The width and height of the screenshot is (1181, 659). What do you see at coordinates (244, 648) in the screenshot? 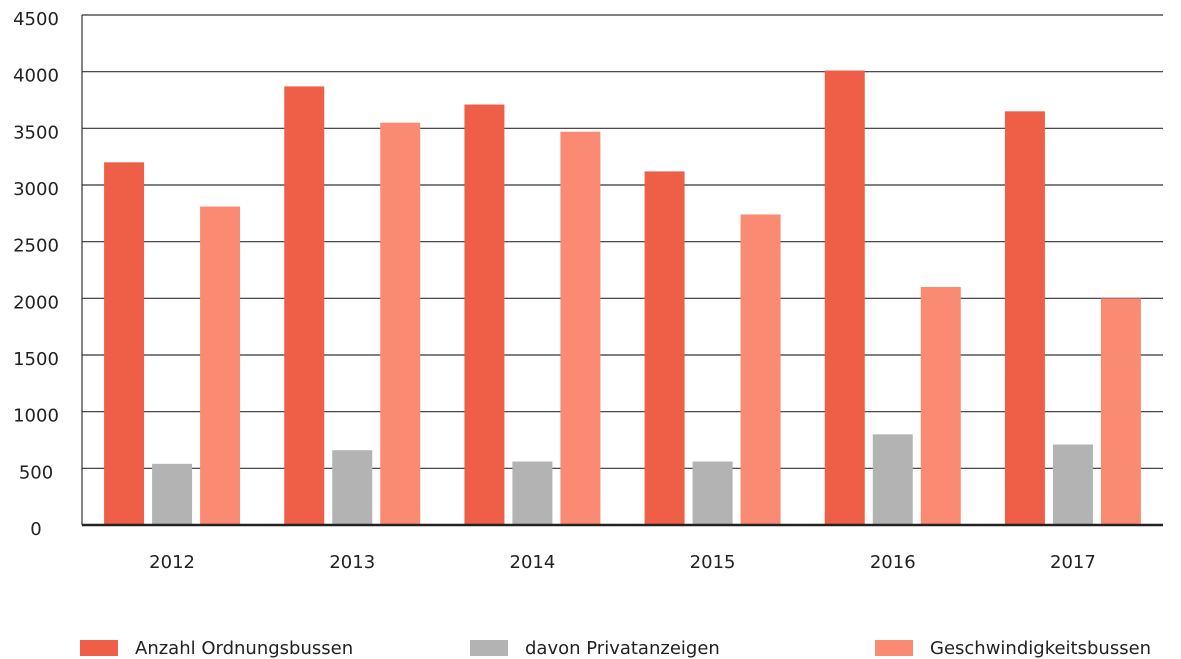
I see `legend-label: Anzahl Ordnungsbussen` at bounding box center [244, 648].